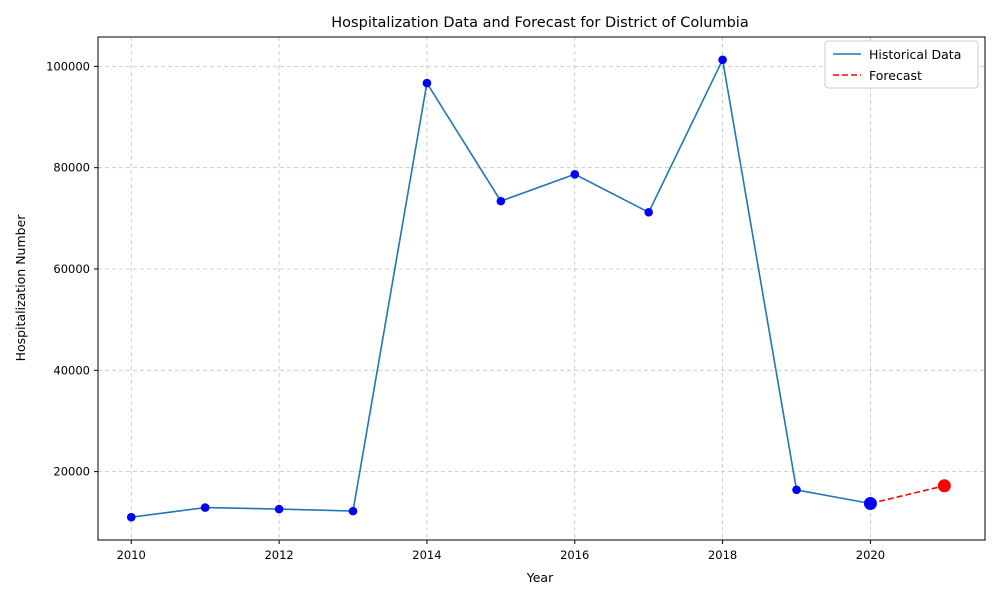 The height and width of the screenshot is (604, 1000). Describe the element at coordinates (71, 370) in the screenshot. I see `y-tick-label: 40000` at that location.